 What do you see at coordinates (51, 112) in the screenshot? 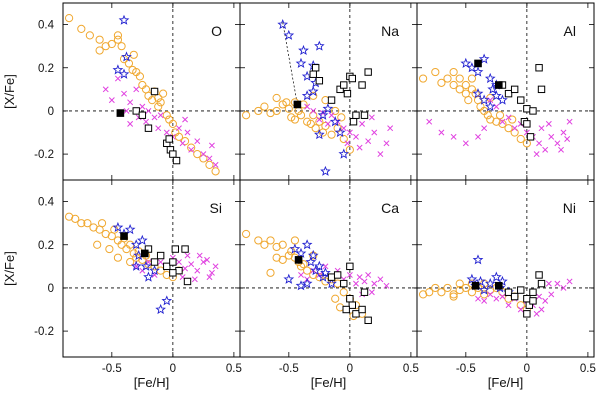
I see `y-tick-label: 0` at bounding box center [51, 112].